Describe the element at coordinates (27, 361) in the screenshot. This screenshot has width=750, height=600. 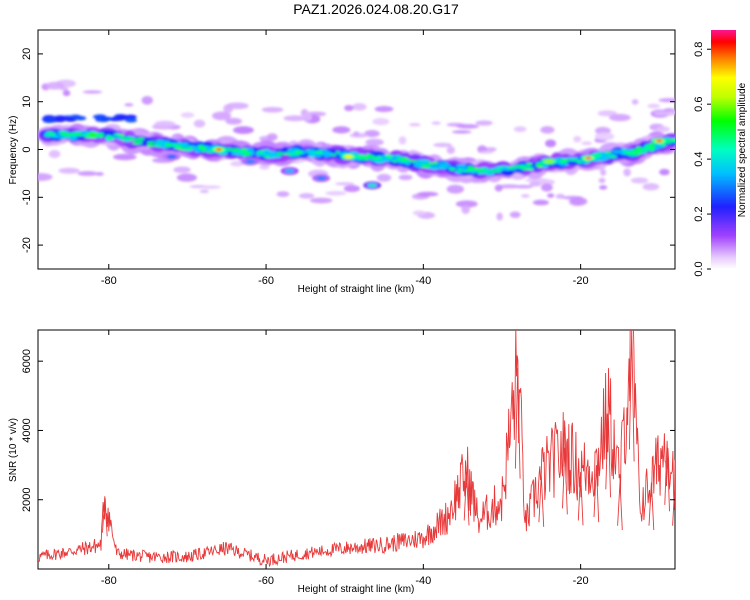
I see `snr-y-tick-label: 6000` at that location.